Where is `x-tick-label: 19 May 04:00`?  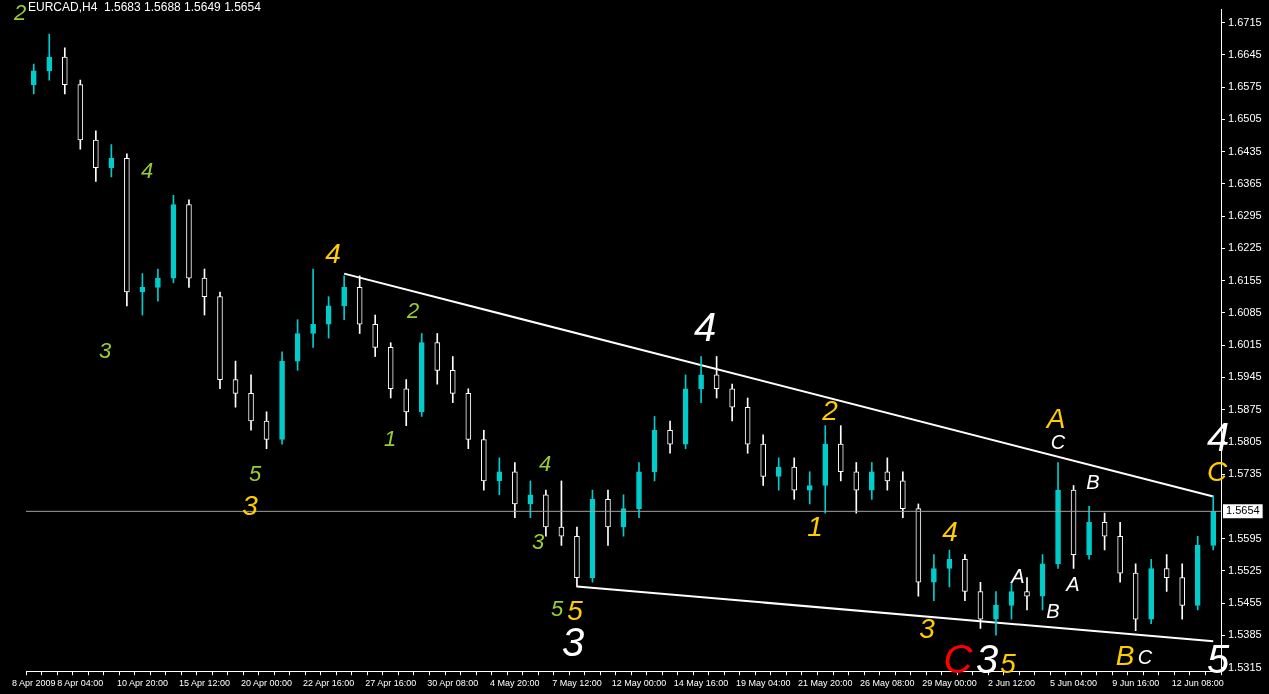
x-tick-label: 19 May 04:00 is located at coordinates (763, 683).